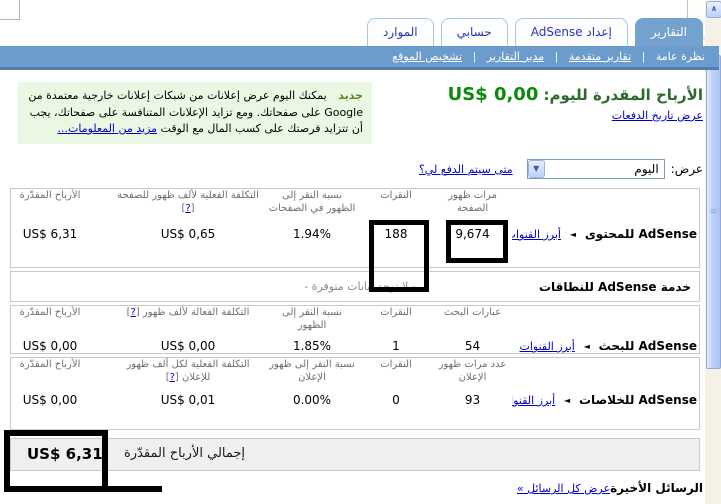  What do you see at coordinates (646, 169) in the screenshot?
I see `date-range-selected-value: اليوم` at bounding box center [646, 169].